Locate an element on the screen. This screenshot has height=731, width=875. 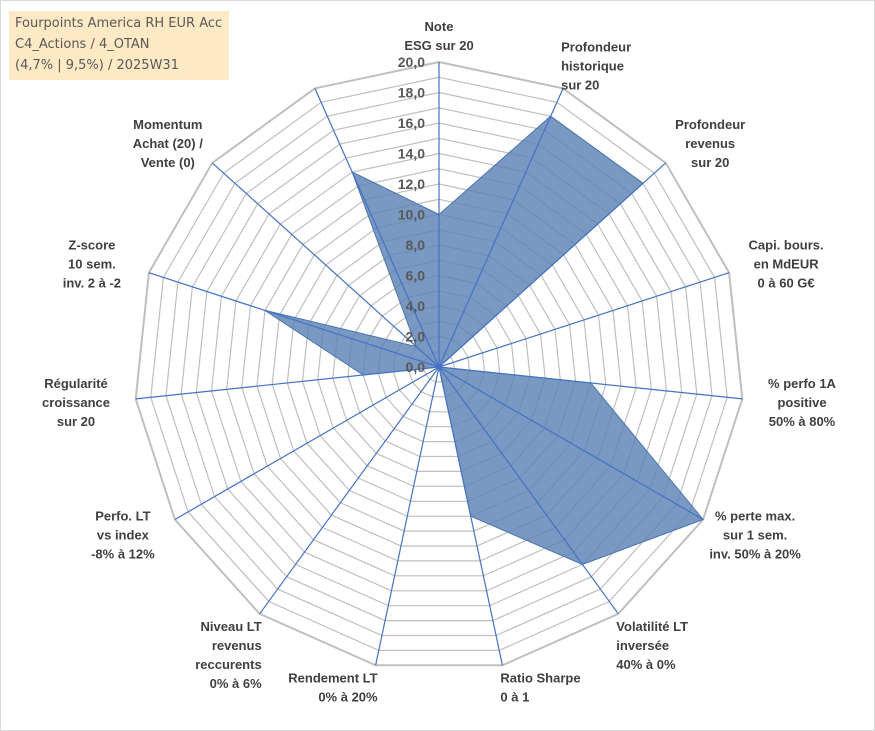
title-line-category: C4_Actions / 4_OTAN is located at coordinates (82, 44).